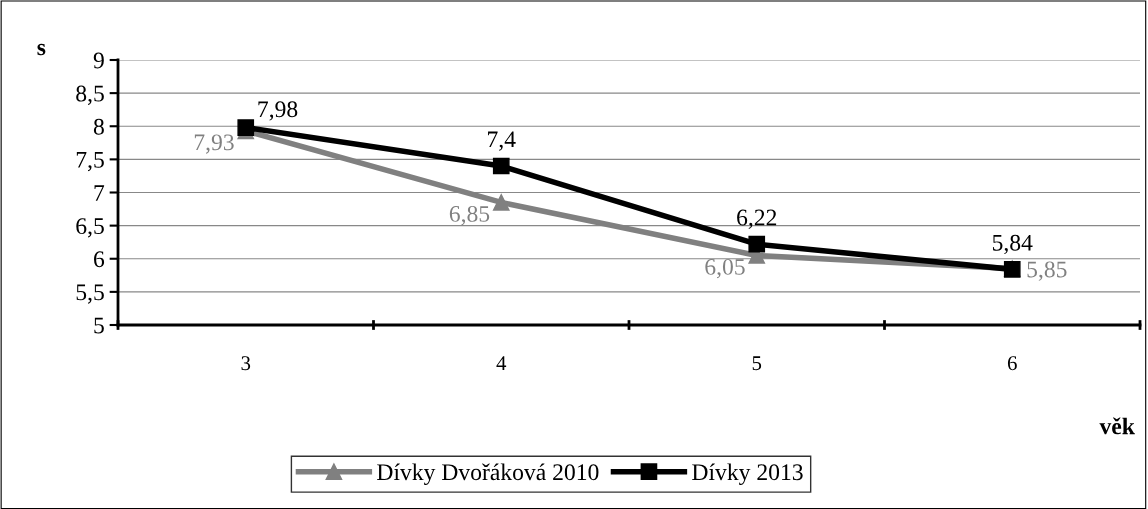  What do you see at coordinates (757, 219) in the screenshot?
I see `data-label: 6,22` at bounding box center [757, 219].